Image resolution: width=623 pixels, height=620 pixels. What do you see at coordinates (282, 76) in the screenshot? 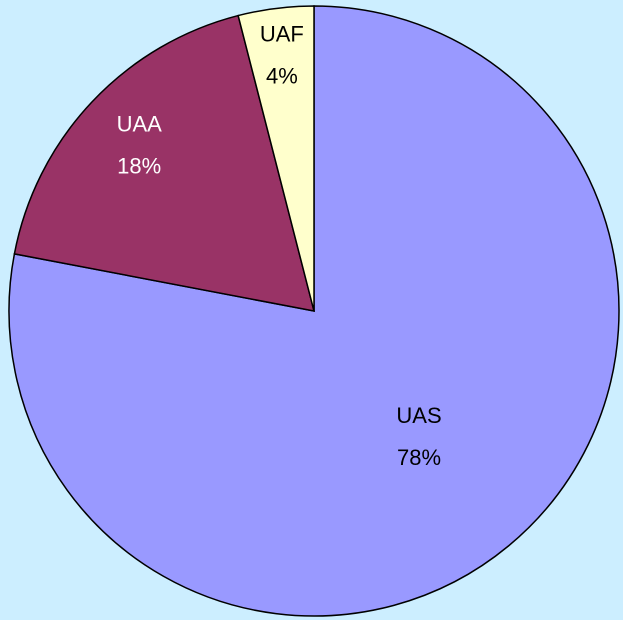
I see `slice-value-label: 4%` at bounding box center [282, 76].